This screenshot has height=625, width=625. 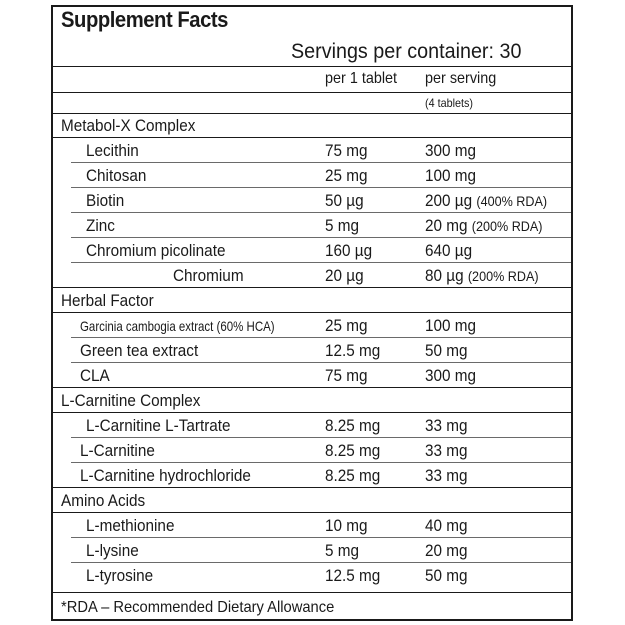 I want to click on nutrient-row: L-tyrosine 12.5 mg 50 mg, so click(x=312, y=576).